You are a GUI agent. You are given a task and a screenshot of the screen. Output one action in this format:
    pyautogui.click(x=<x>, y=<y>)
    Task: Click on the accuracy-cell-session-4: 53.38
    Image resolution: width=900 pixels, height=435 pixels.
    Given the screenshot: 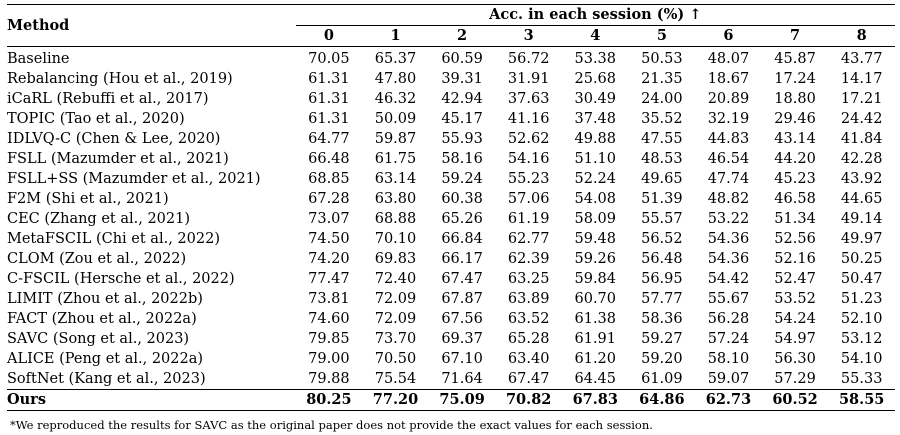 What is the action you would take?
    pyautogui.click(x=595, y=57)
    